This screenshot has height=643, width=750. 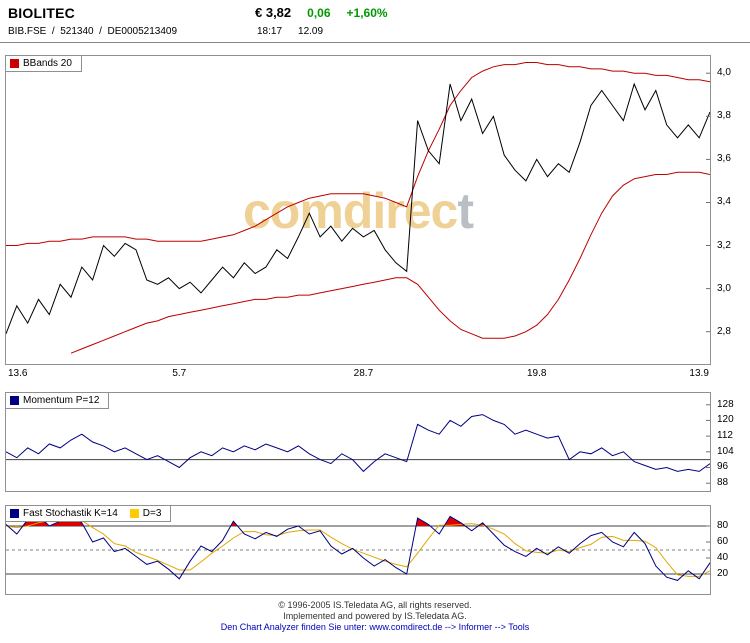 I want to click on change-absolute: 0,06, so click(x=319, y=13).